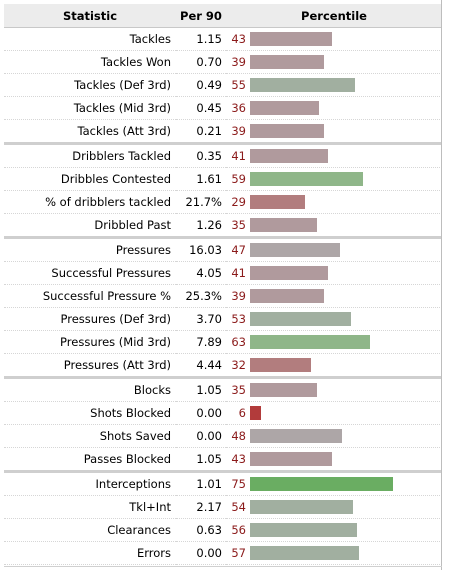  I want to click on percentile-value: 75, so click(238, 484).